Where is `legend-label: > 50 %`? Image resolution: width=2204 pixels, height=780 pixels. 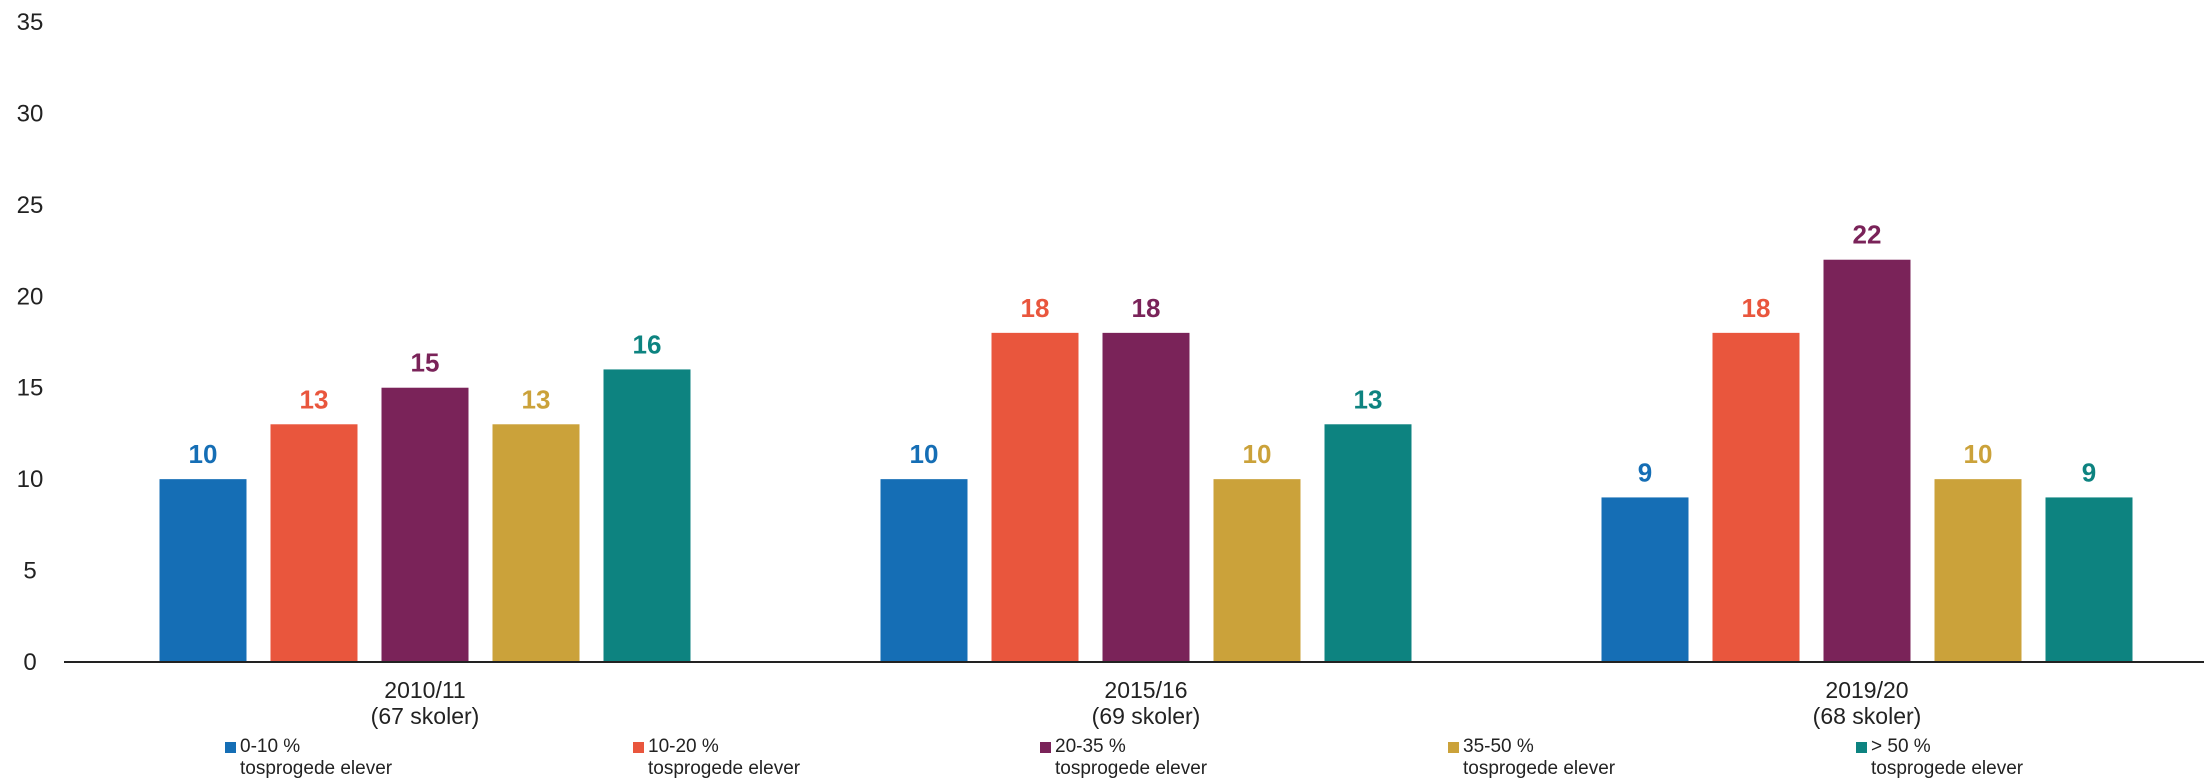
legend-label: > 50 % is located at coordinates (1901, 746).